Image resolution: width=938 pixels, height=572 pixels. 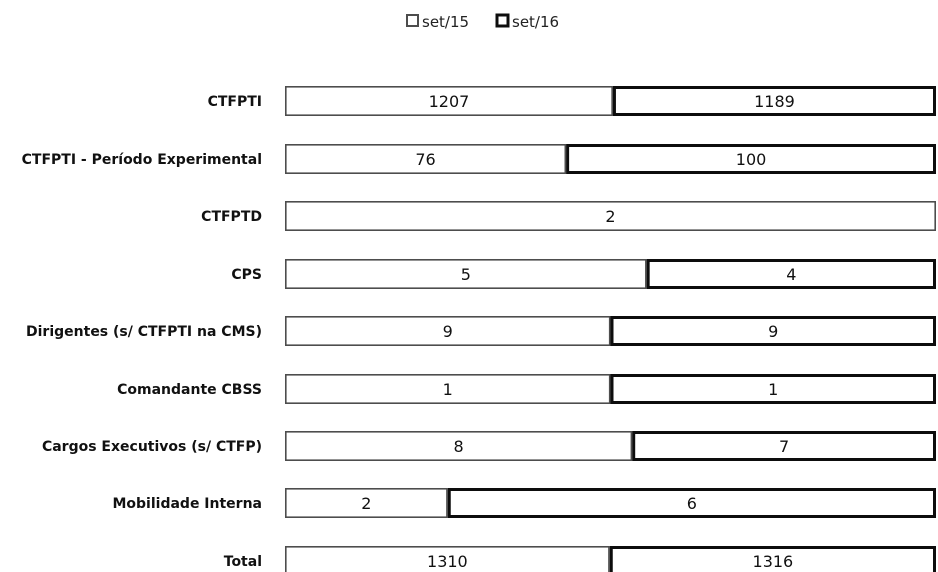 I want to click on legend: set/15 set/16, so click(x=482, y=22).